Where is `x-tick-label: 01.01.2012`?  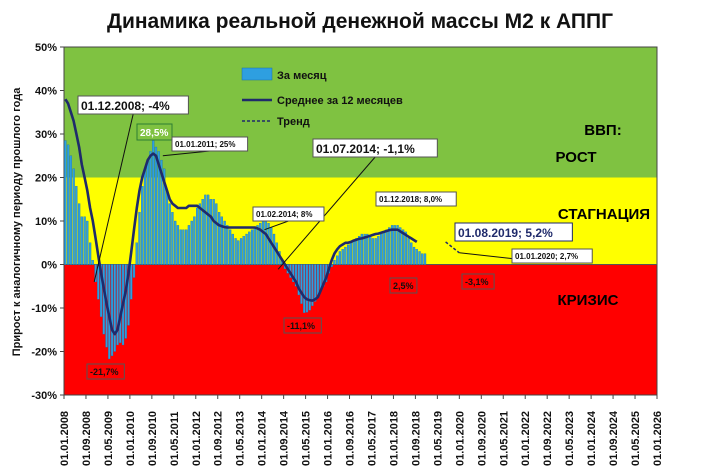
x-tick-label: 01.01.2012 is located at coordinates (197, 438).